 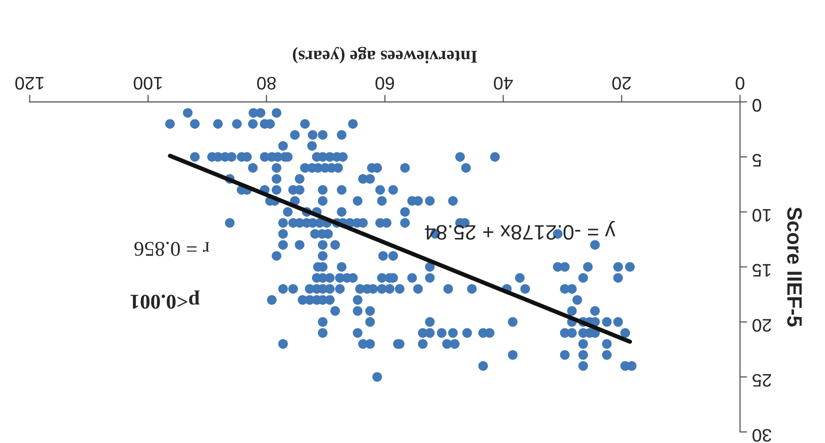 I want to click on x-tick-label: 20, so click(x=621, y=83).